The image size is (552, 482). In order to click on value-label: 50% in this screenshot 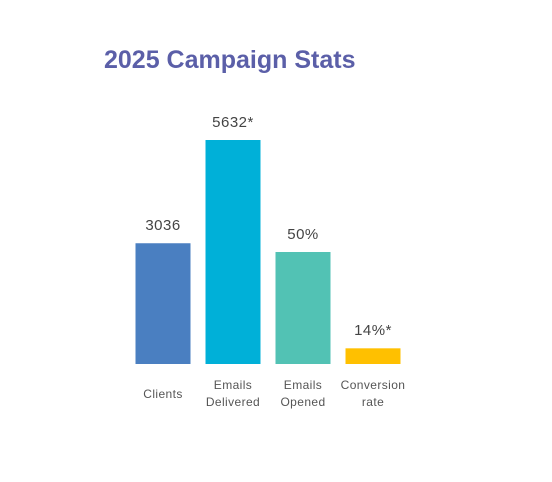, I will do `click(303, 234)`.